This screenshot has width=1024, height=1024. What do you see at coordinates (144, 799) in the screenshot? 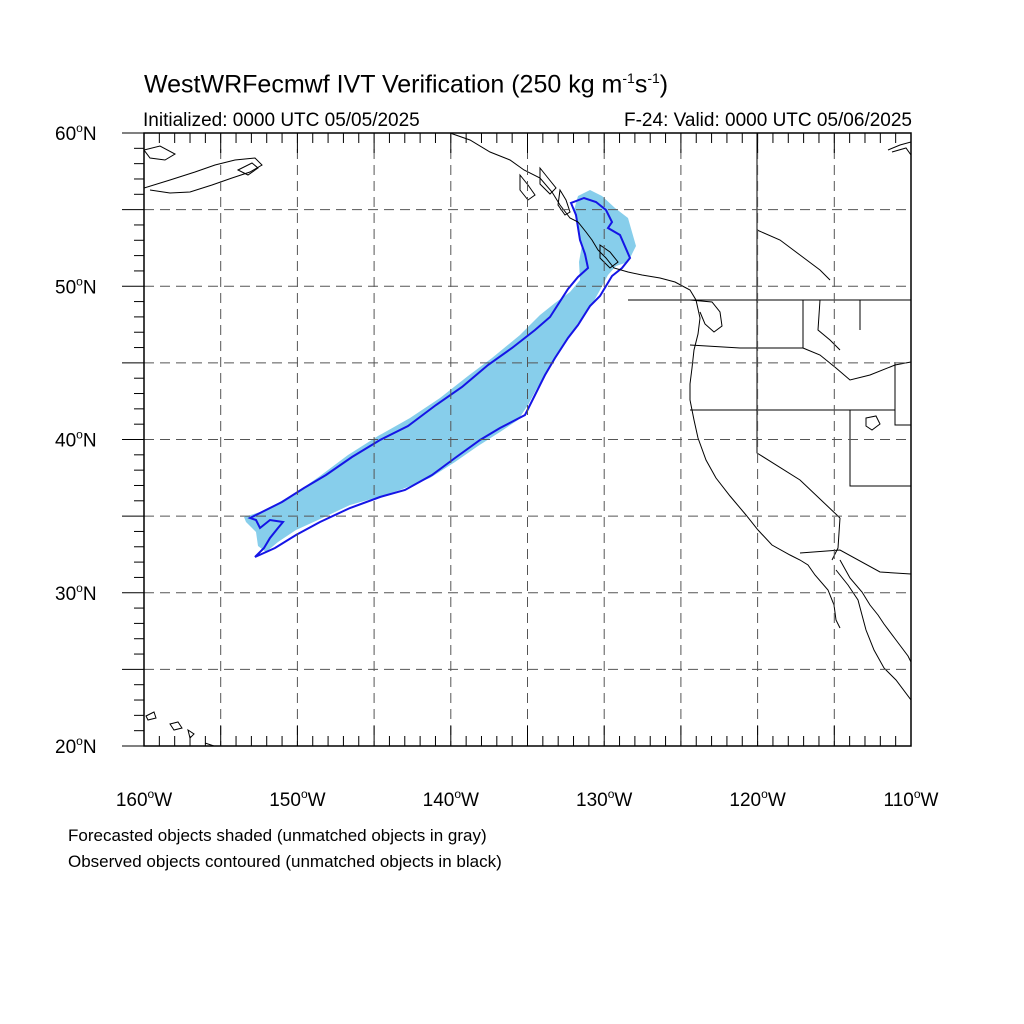
I see `longitude-label: 160oW` at bounding box center [144, 799].